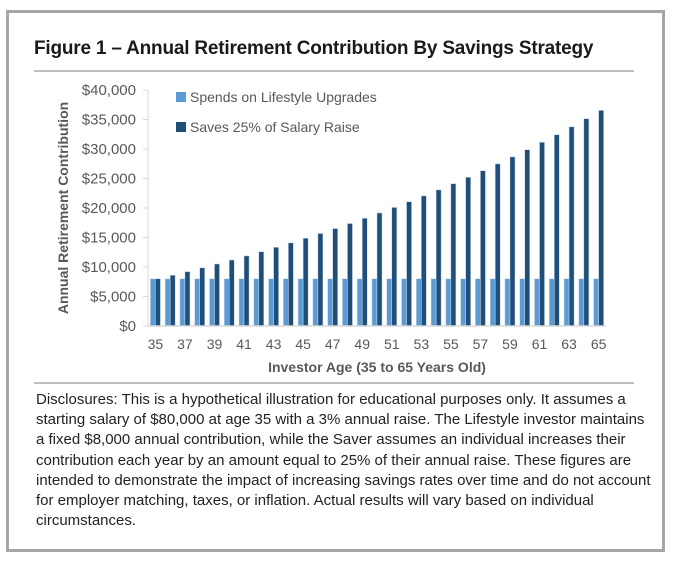 The width and height of the screenshot is (677, 563). I want to click on title-divider, so click(334, 71).